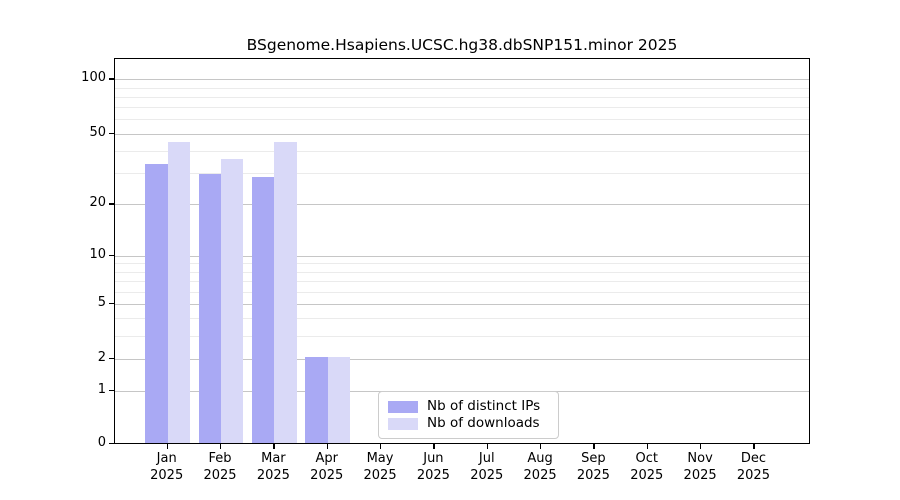 This screenshot has width=900, height=500. I want to click on y-tick-label: 2, so click(101, 357).